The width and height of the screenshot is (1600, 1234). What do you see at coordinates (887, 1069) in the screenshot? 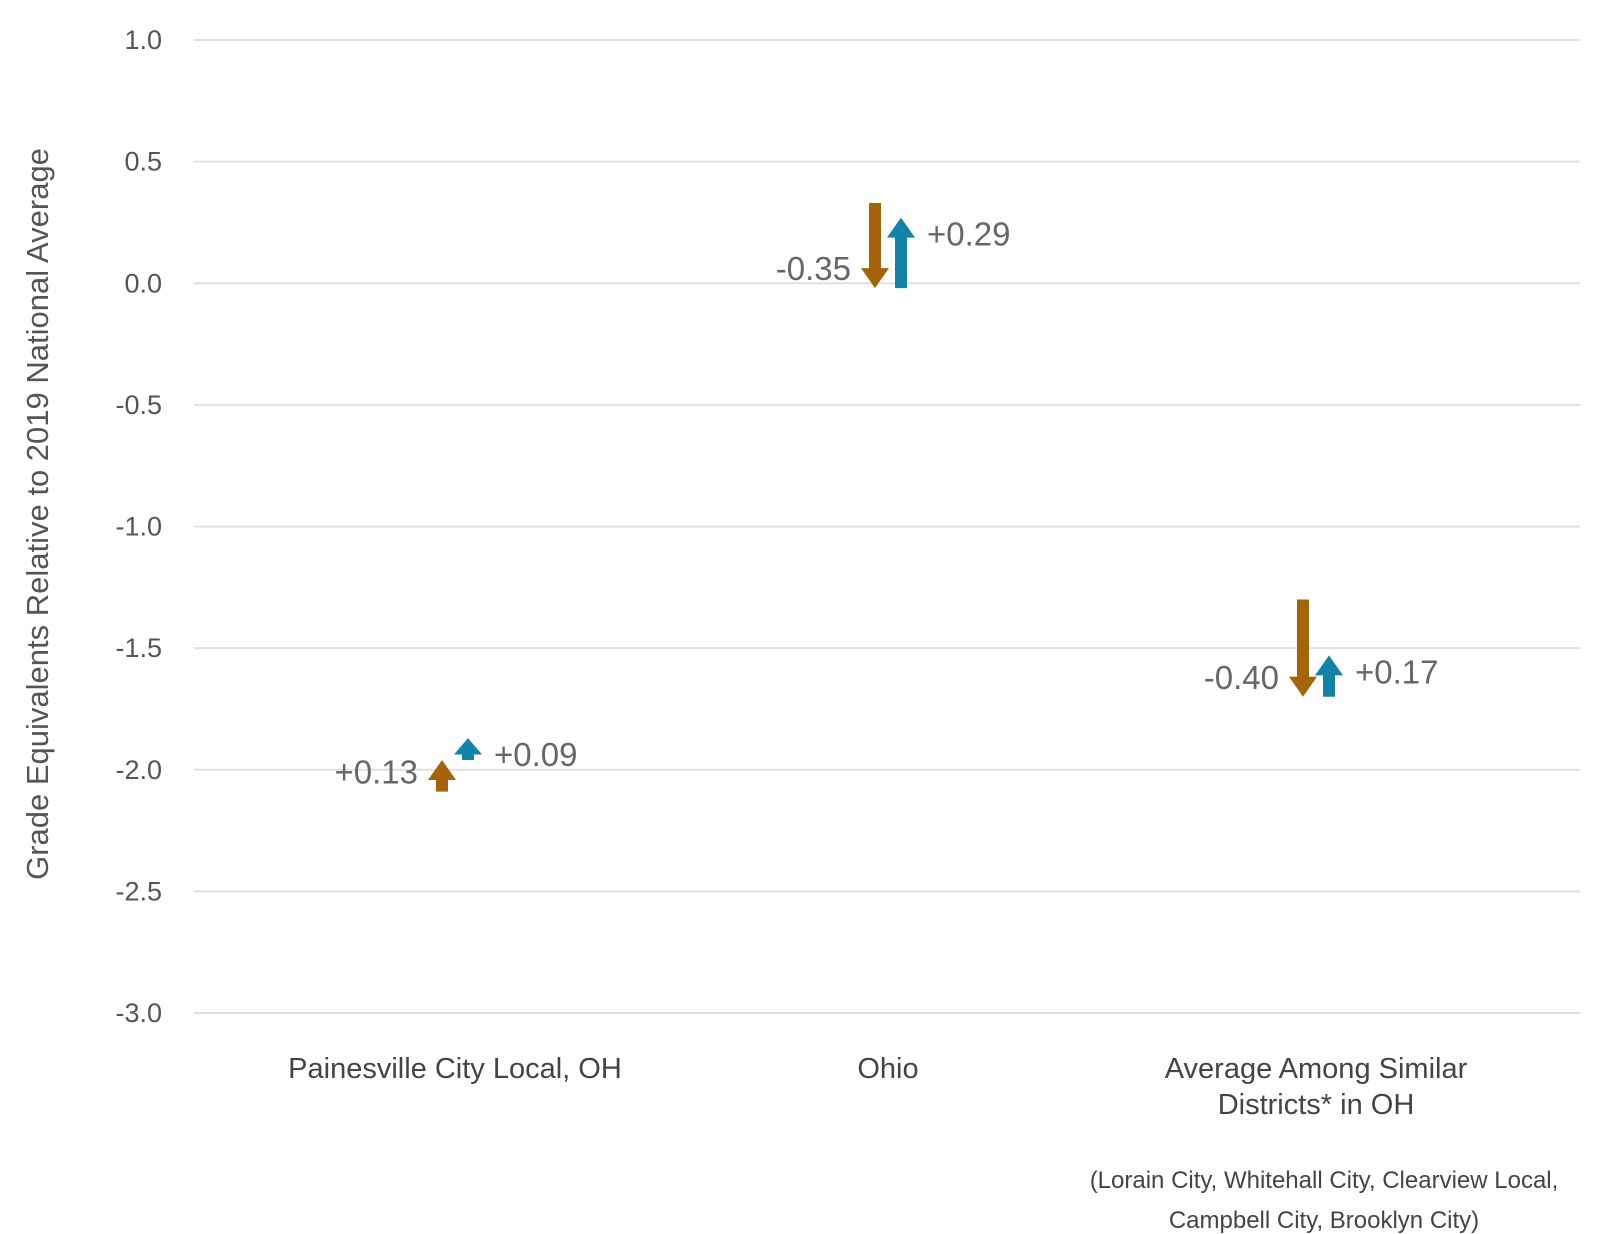
I see `category-label: Ohio` at bounding box center [887, 1069].